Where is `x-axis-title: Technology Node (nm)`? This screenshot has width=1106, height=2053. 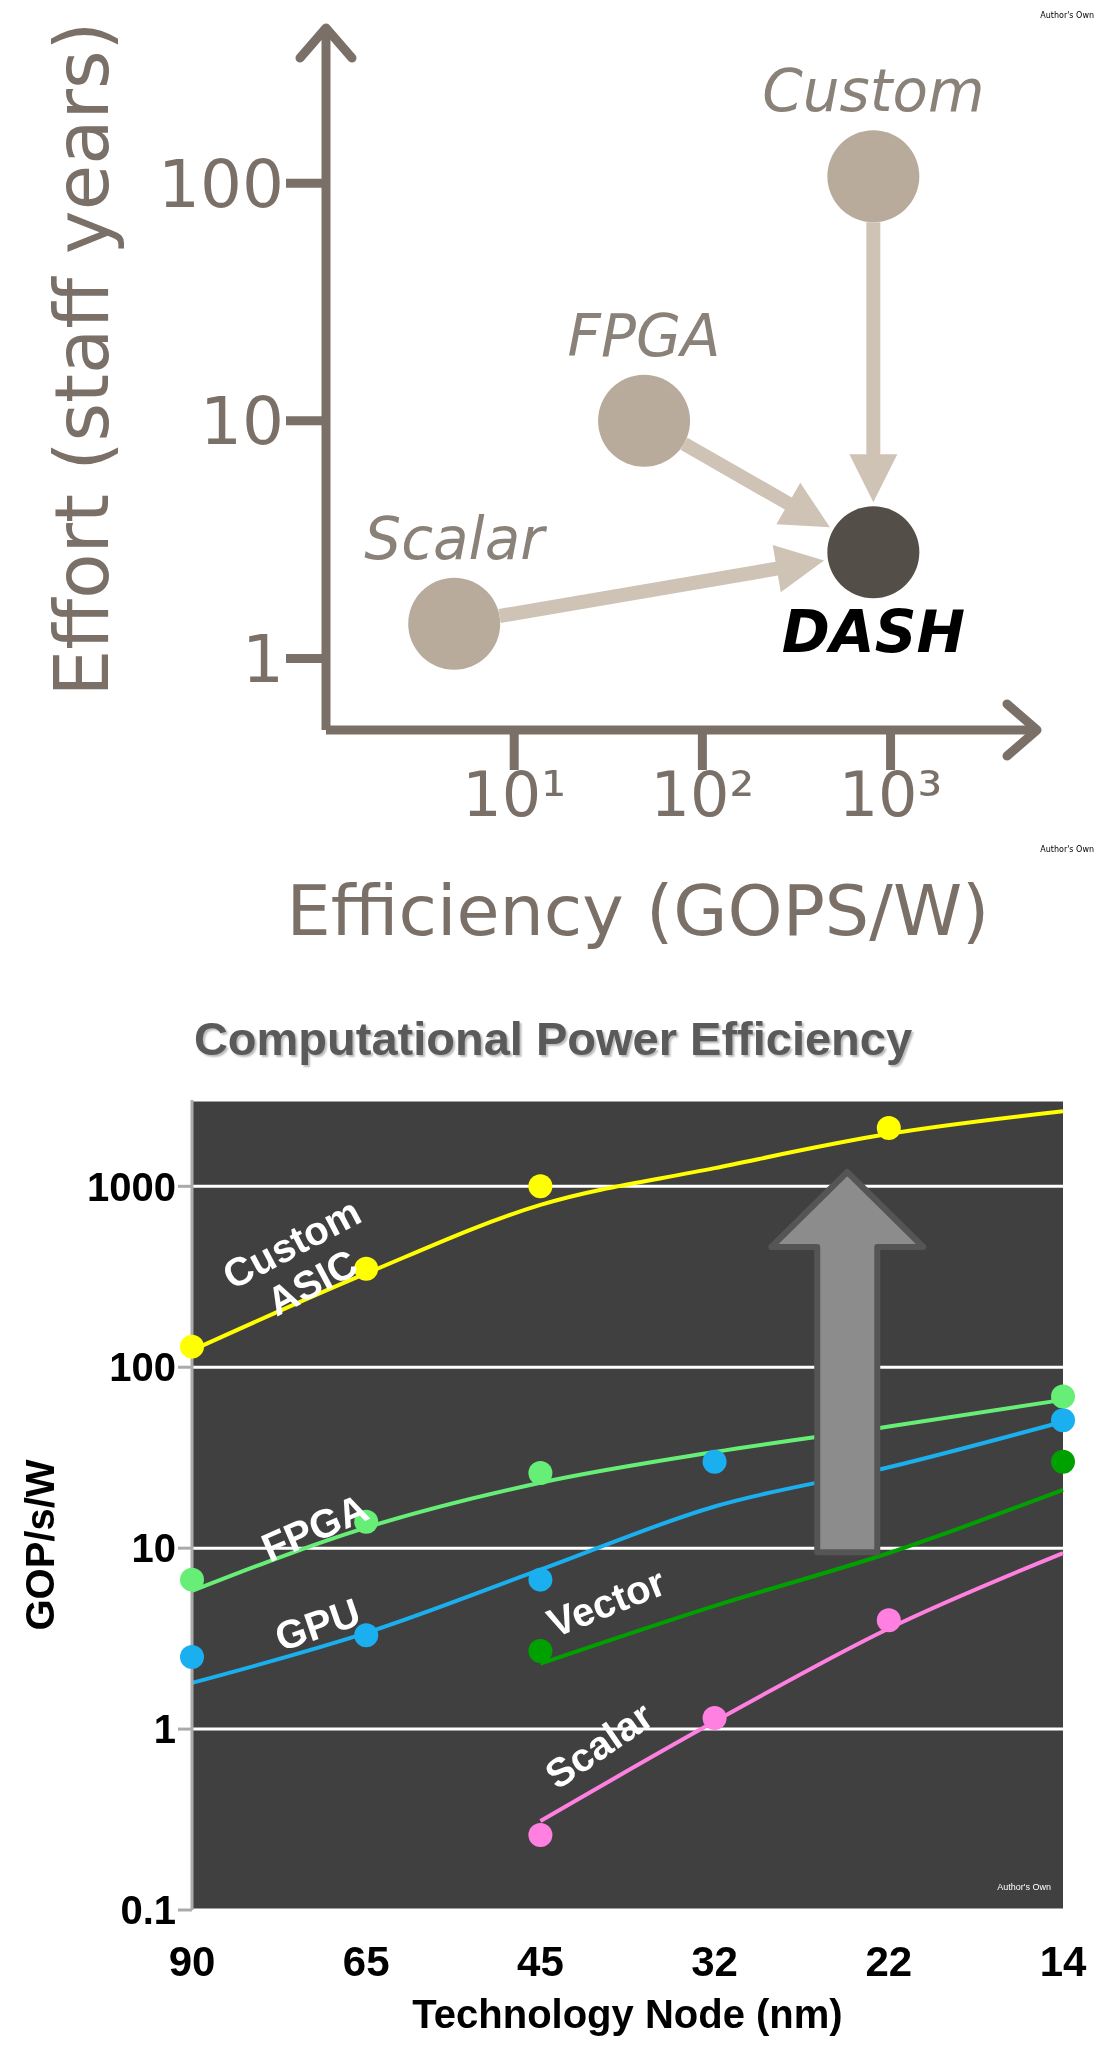
x-axis-title: Technology Node (nm) is located at coordinates (627, 2014).